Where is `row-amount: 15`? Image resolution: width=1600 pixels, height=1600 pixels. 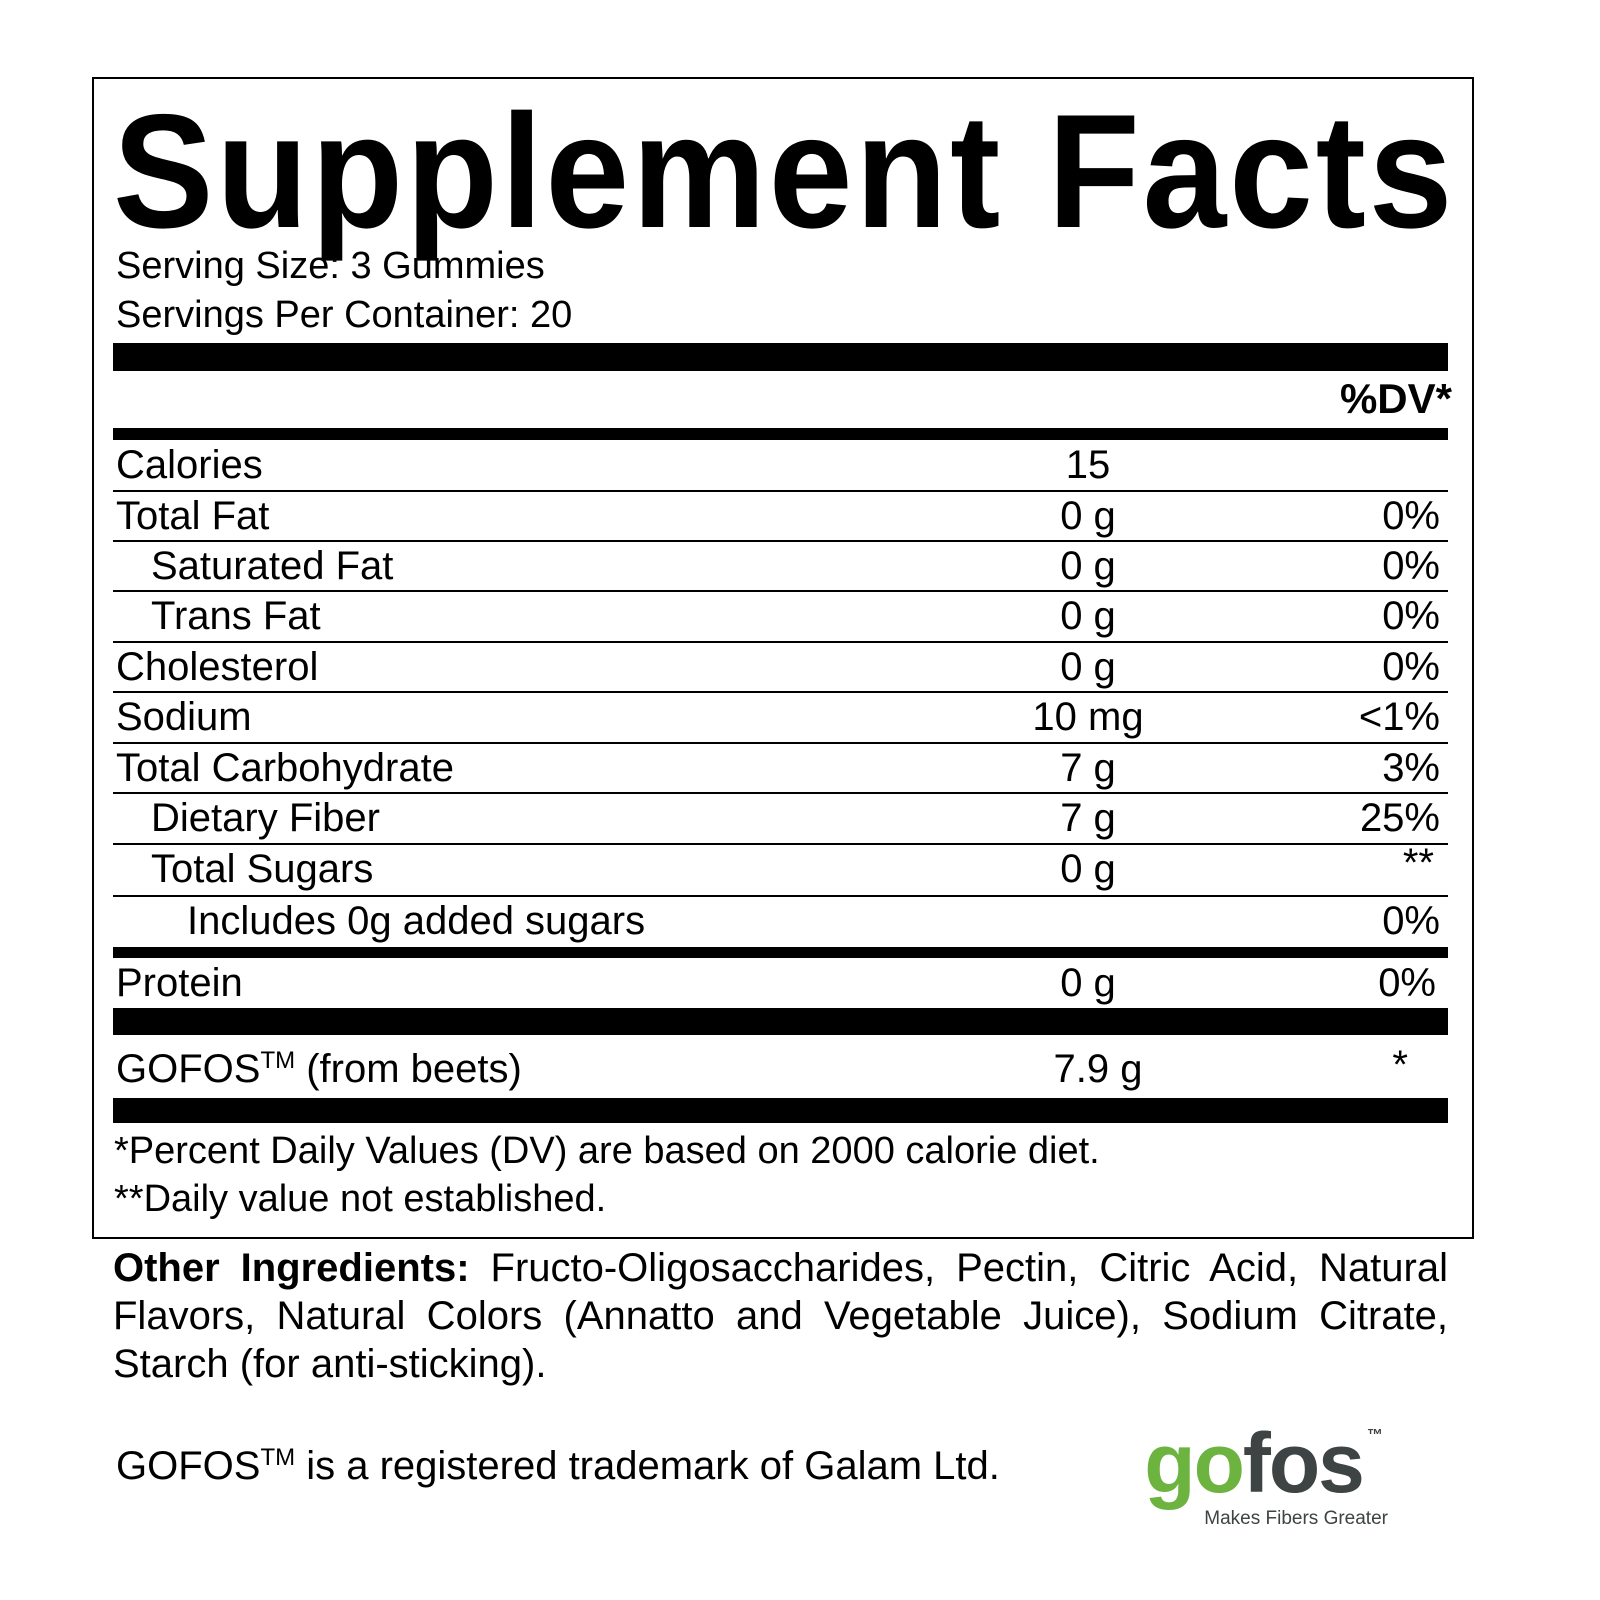 row-amount: 15 is located at coordinates (1088, 465).